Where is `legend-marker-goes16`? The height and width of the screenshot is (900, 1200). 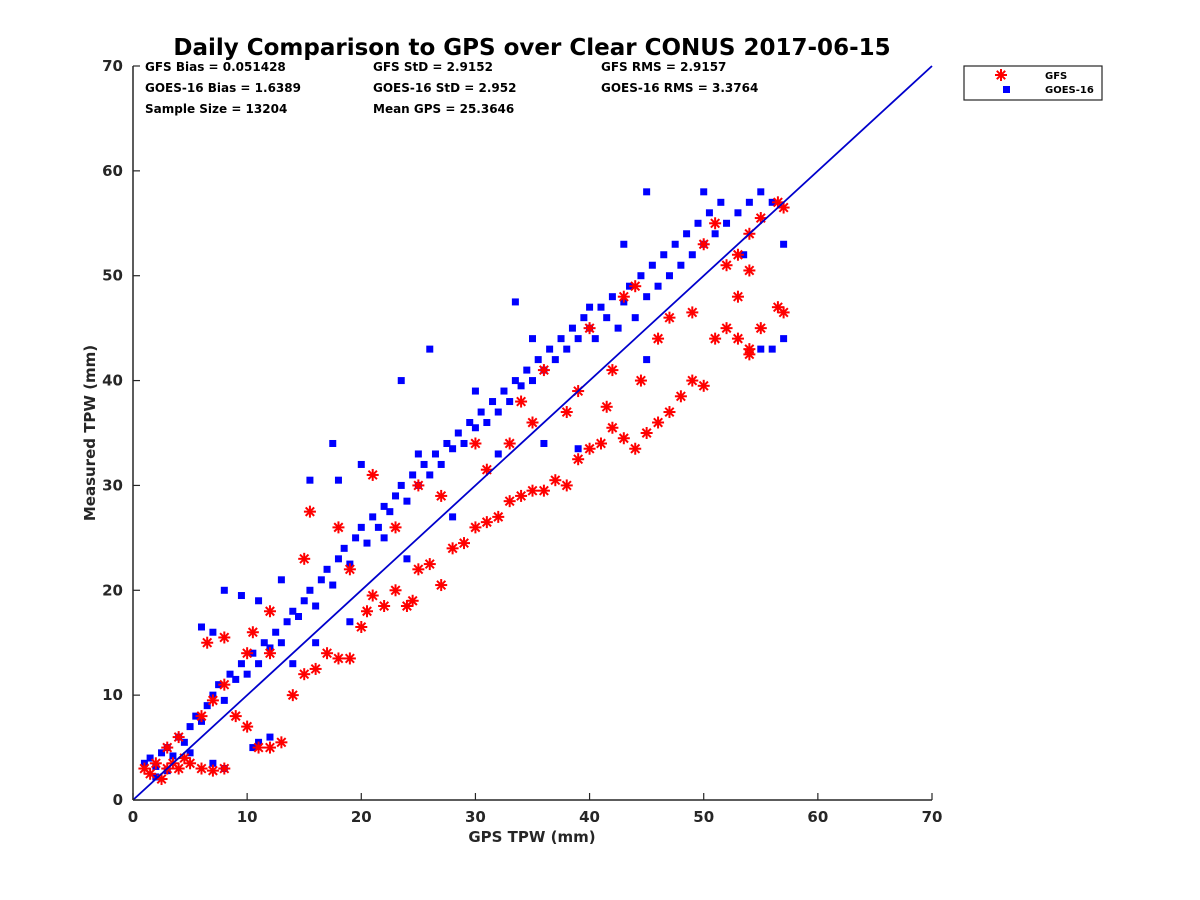
legend-marker-goes16 is located at coordinates (1006, 89).